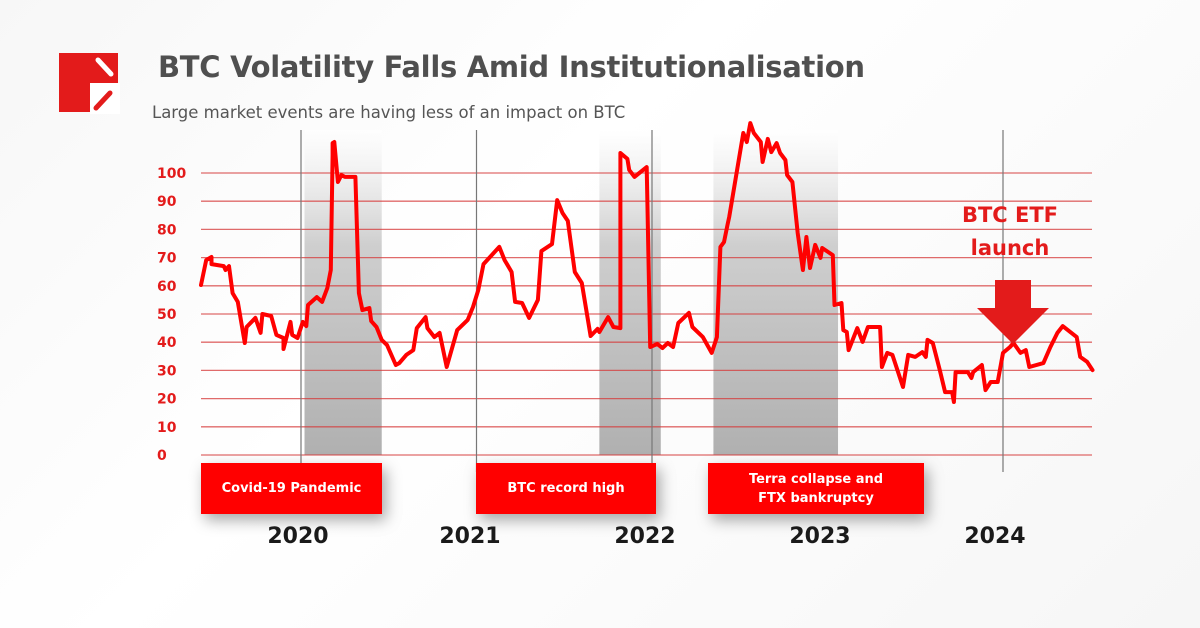 Image resolution: width=1200 pixels, height=628 pixels. Describe the element at coordinates (167, 428) in the screenshot. I see `y-tick-label: 10` at that location.